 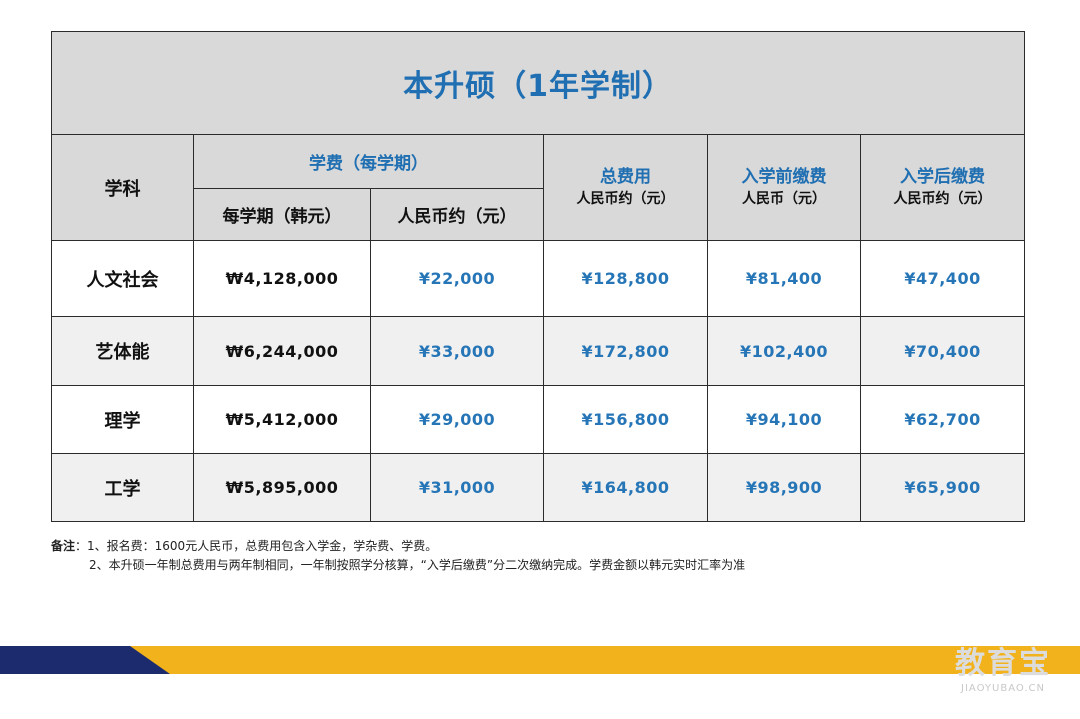 I want to click on notes-line-1: 备注：1、报名费：1600元人民币，总费用包含入学金，学杂费、学费。, so click(x=541, y=546).